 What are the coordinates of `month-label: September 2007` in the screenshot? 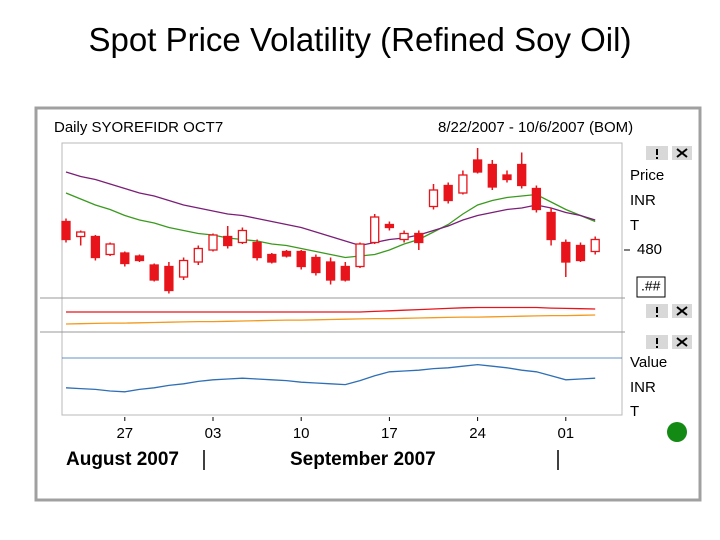 It's located at (363, 459).